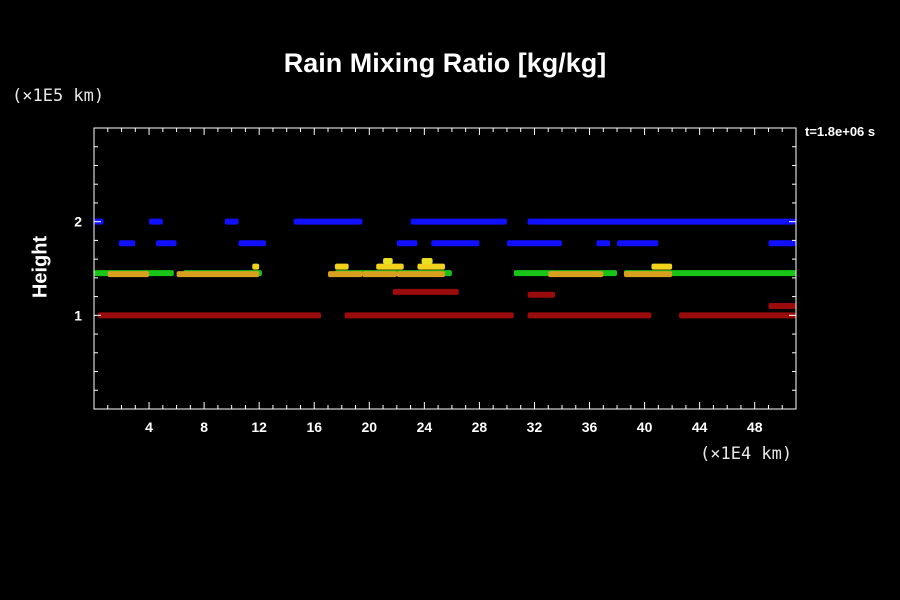 The image size is (900, 600). I want to click on x-tick-label: 8, so click(204, 427).